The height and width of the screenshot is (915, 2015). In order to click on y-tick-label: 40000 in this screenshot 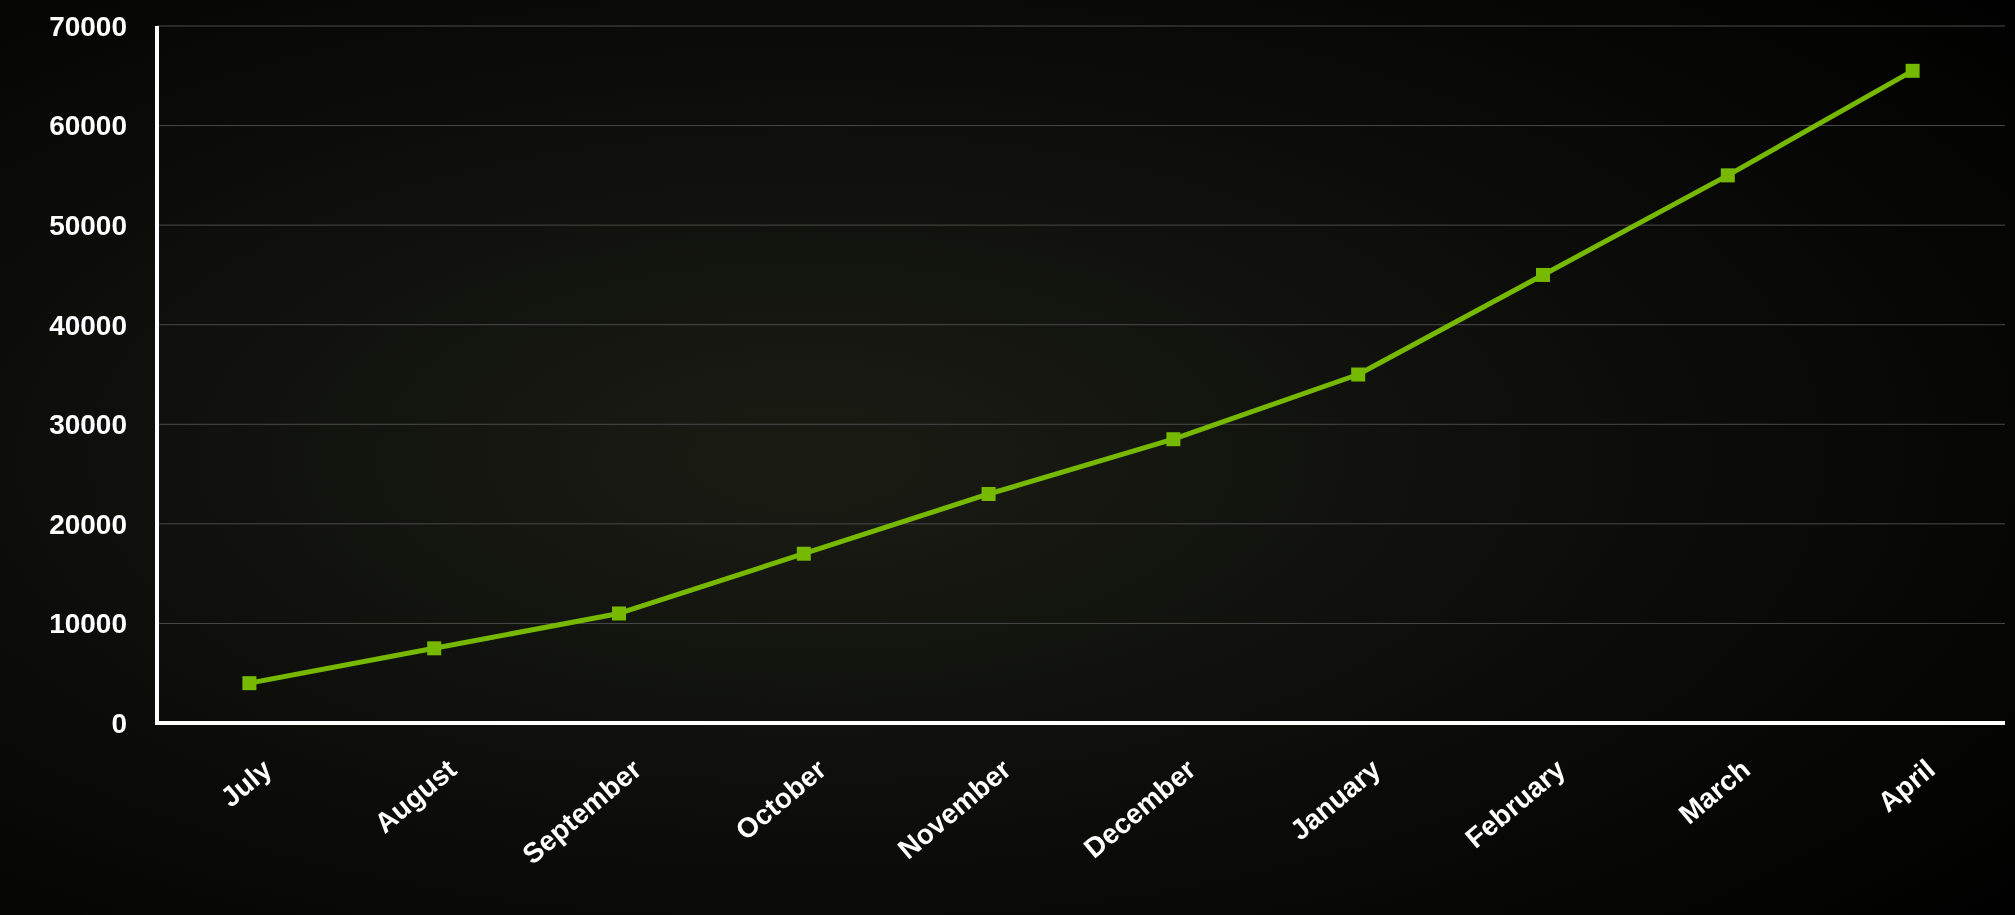, I will do `click(88, 325)`.